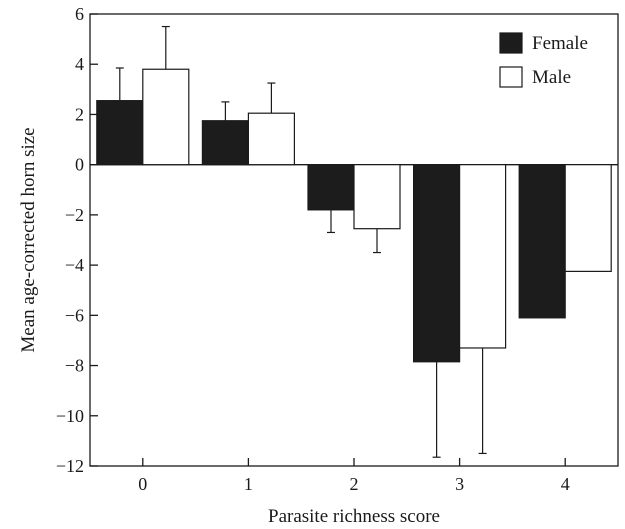  I want to click on x-tick-label: 1, so click(248, 484).